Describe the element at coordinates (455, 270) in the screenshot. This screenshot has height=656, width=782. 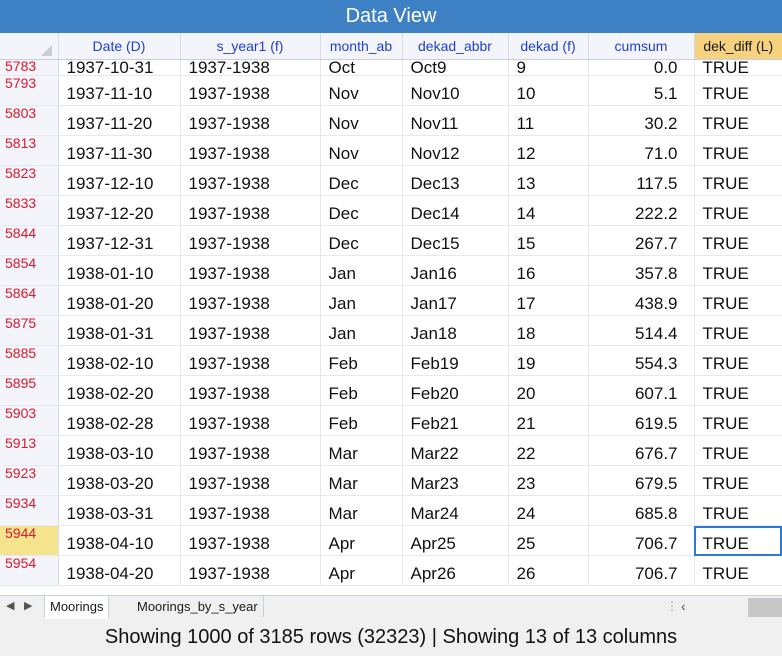
I see `cell-dekad-abbr: Jan16` at that location.